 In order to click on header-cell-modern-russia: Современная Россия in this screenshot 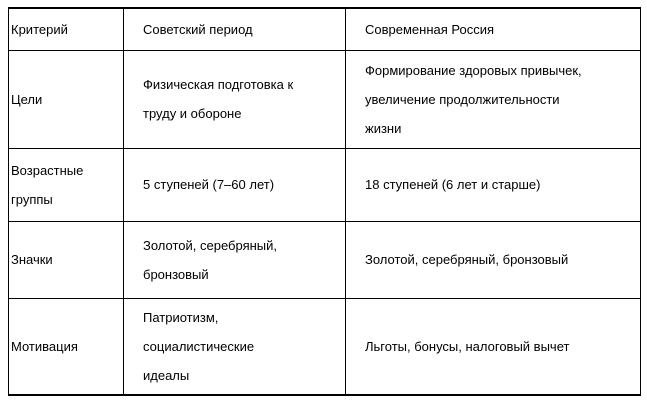, I will do `click(493, 29)`.